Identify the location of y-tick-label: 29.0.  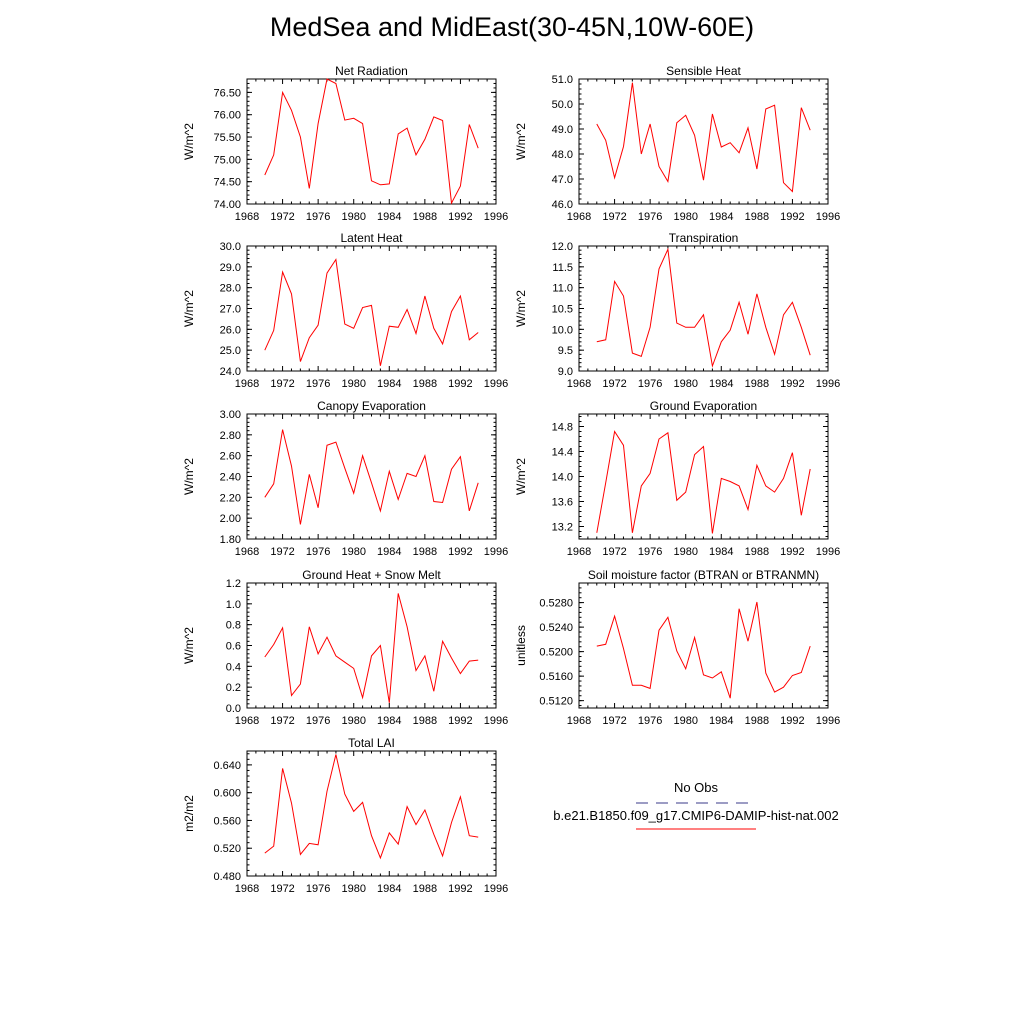
(230, 268).